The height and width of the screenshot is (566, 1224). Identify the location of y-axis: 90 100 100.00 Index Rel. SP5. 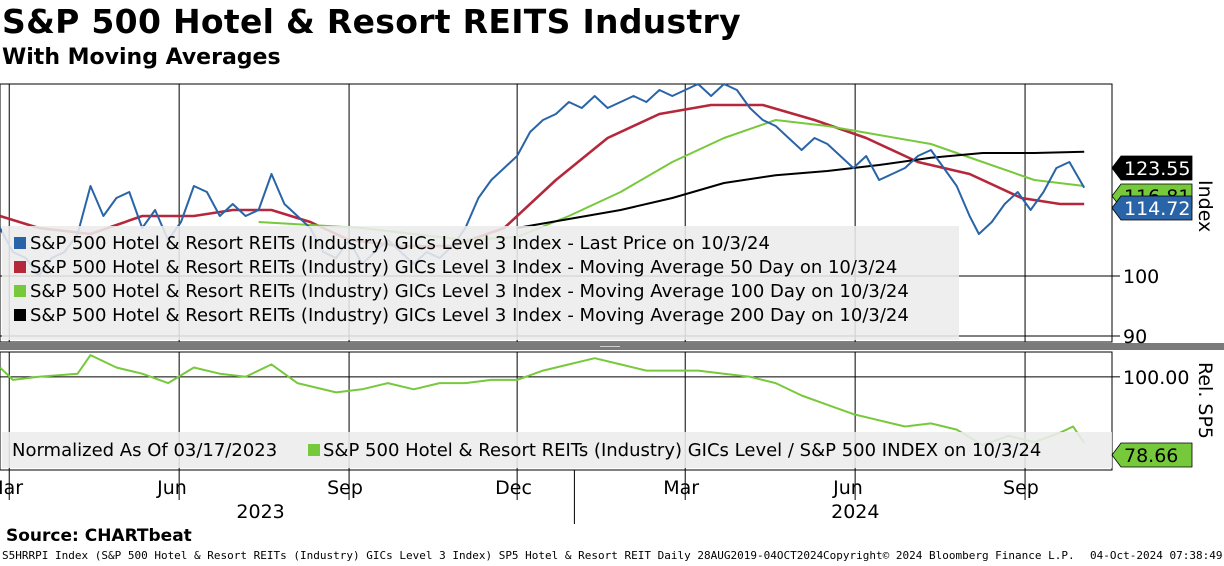
(1164, 309).